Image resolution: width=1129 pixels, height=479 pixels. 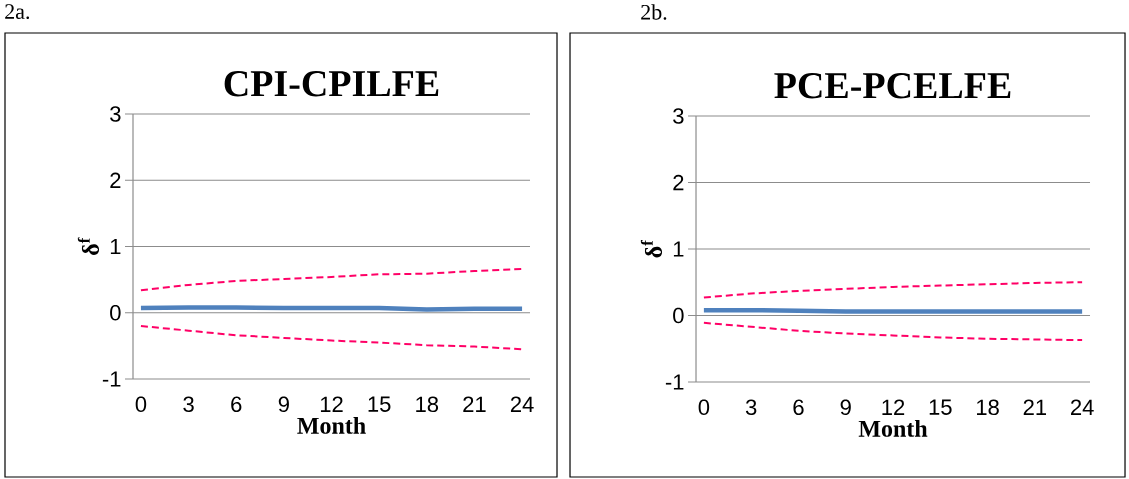 I want to click on chart-title: CPI-CPILFE, so click(x=331, y=83).